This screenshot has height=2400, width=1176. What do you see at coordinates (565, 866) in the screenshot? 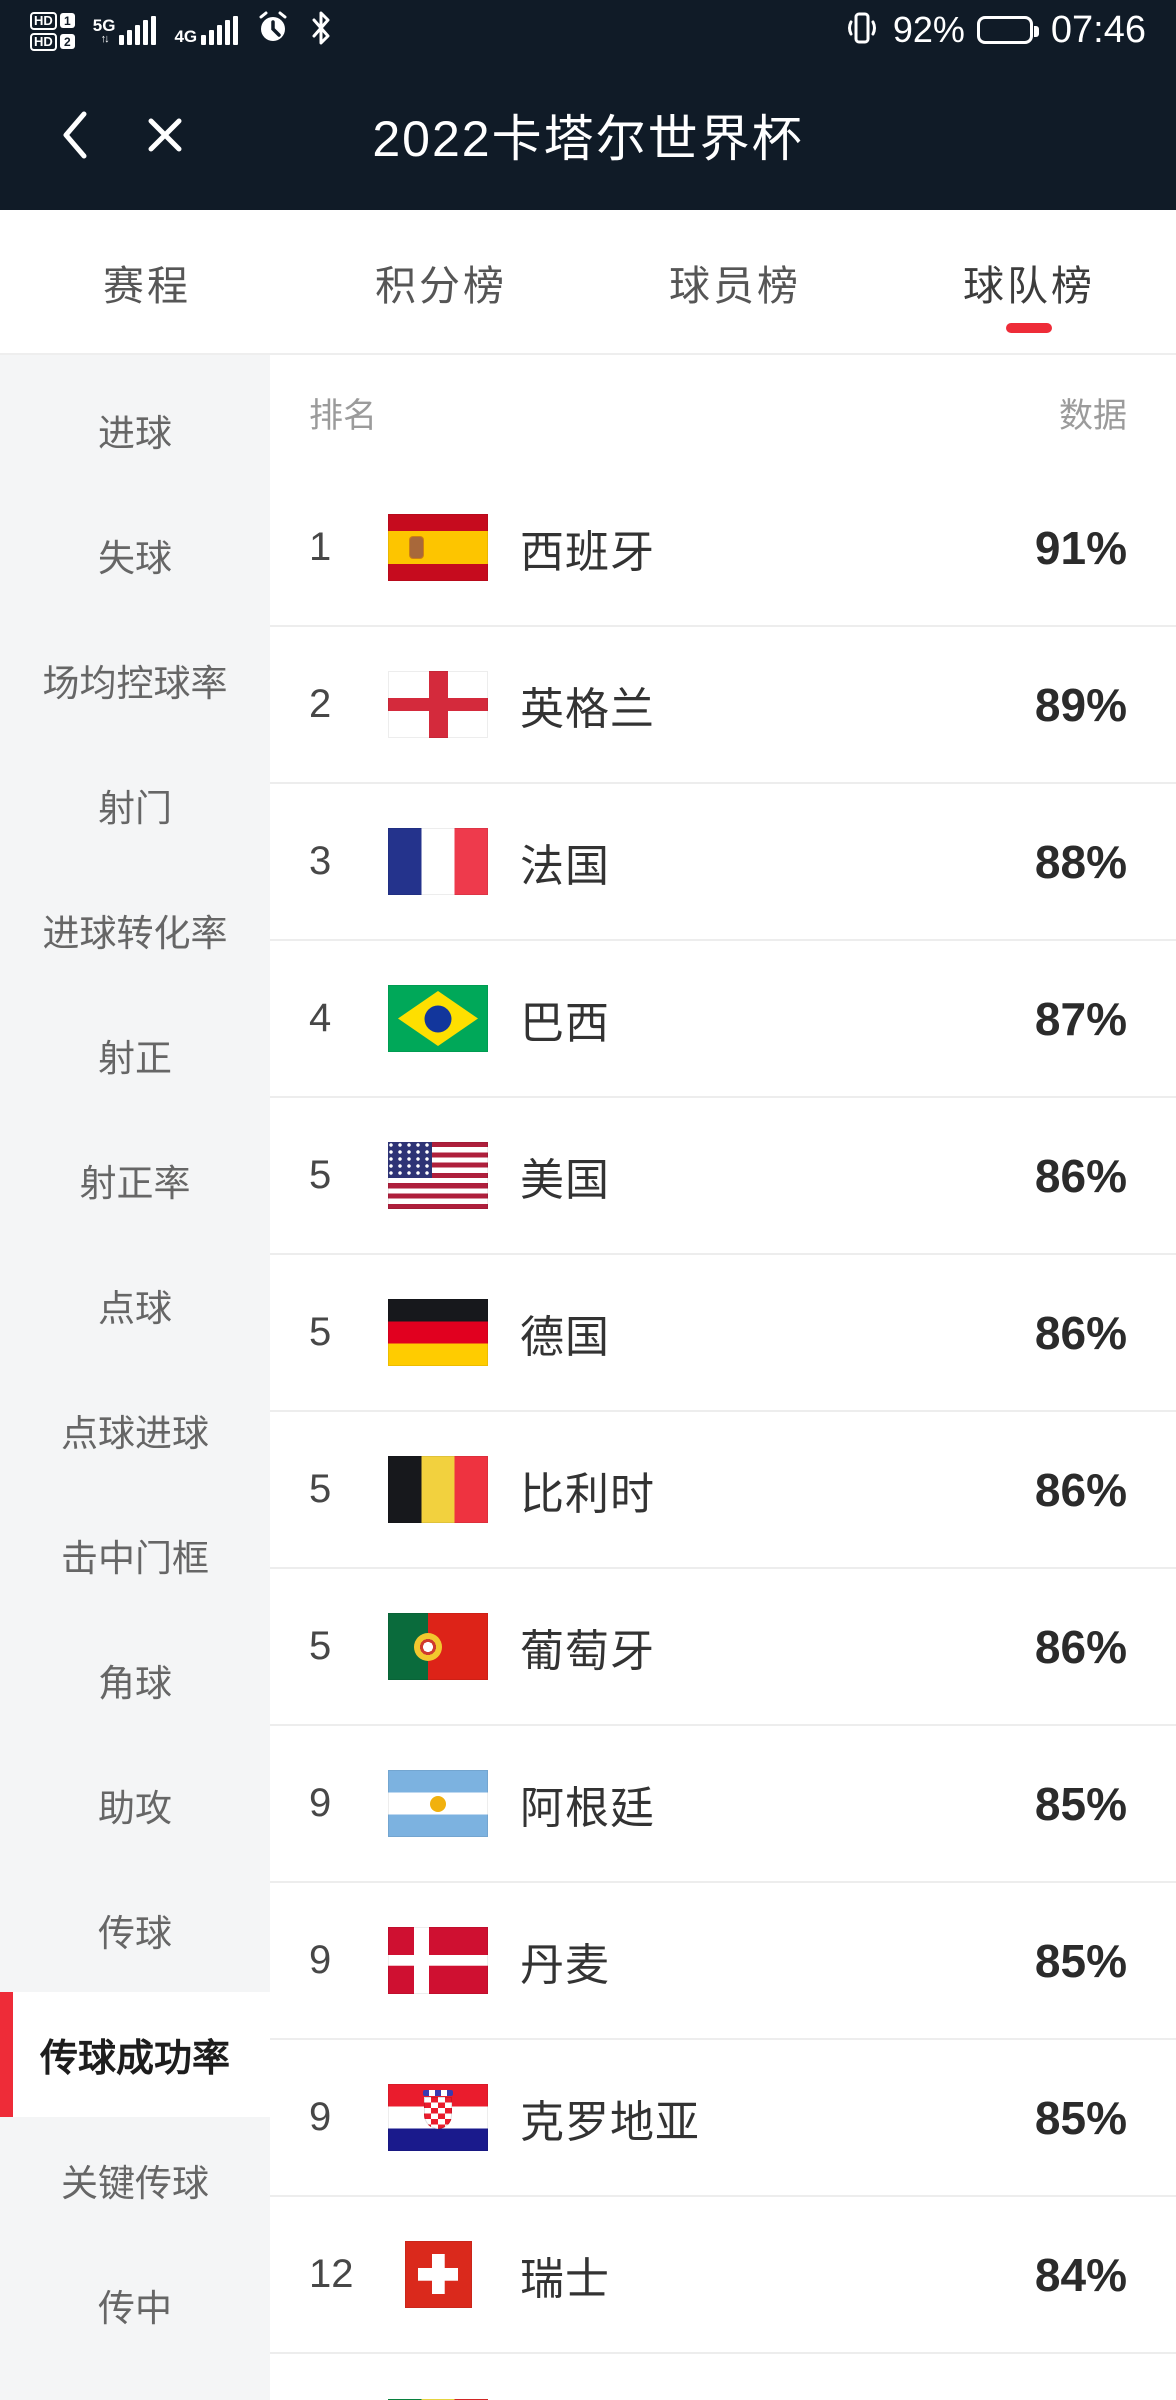
I see `team-name: 法国` at bounding box center [565, 866].